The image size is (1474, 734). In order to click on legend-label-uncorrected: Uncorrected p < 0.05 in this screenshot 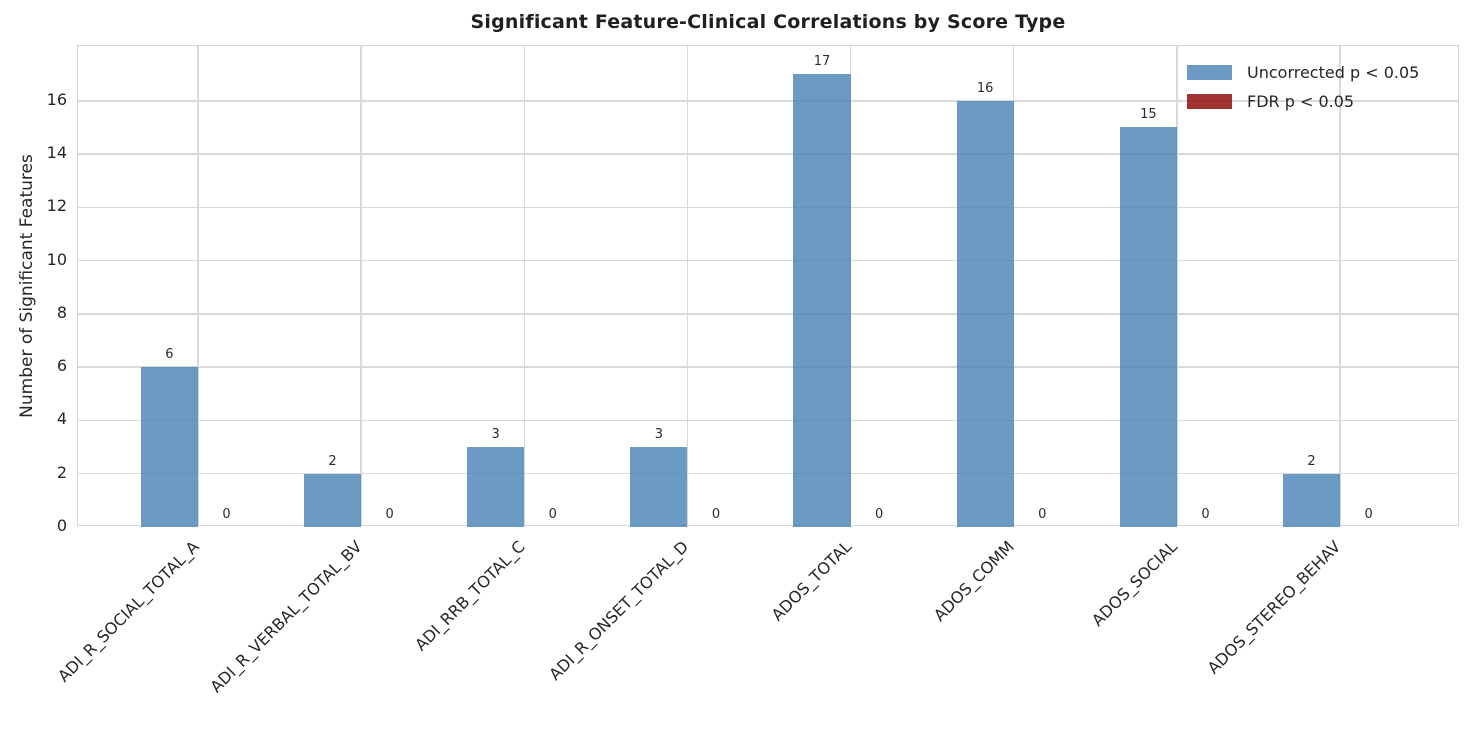, I will do `click(1333, 72)`.